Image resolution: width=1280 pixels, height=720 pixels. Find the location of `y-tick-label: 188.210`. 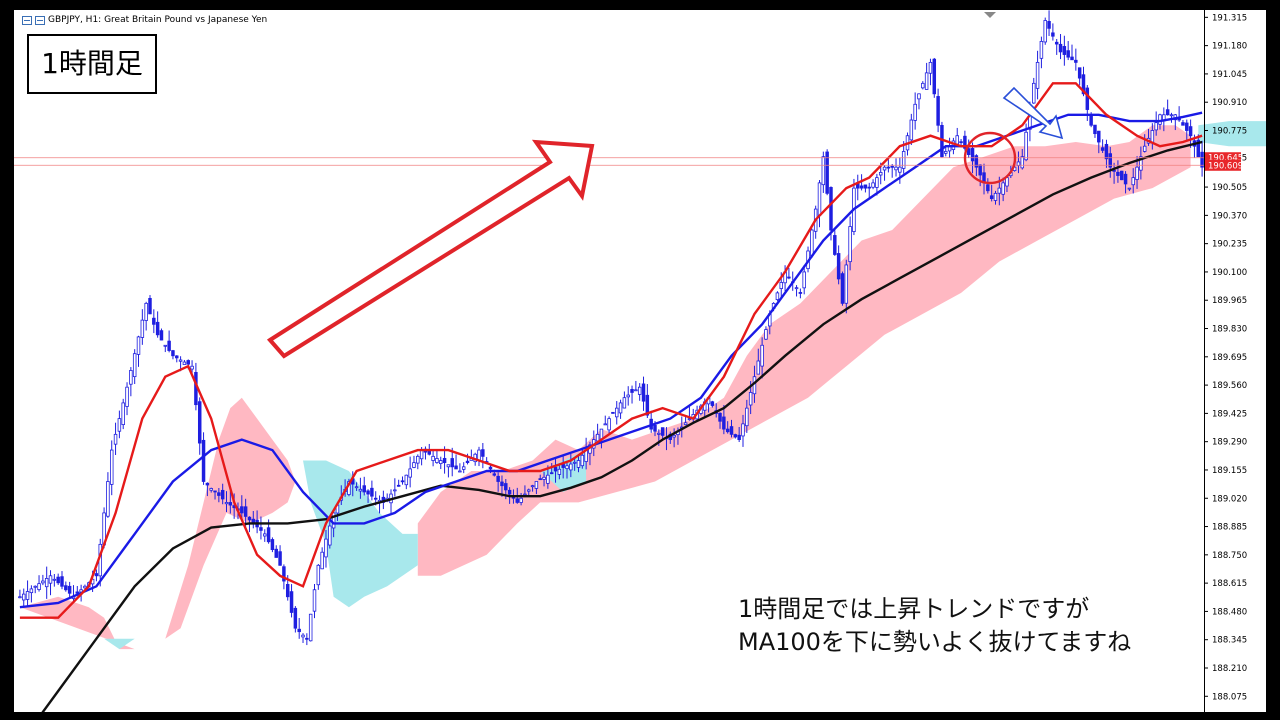

y-tick-label: 188.210 is located at coordinates (1229, 669).